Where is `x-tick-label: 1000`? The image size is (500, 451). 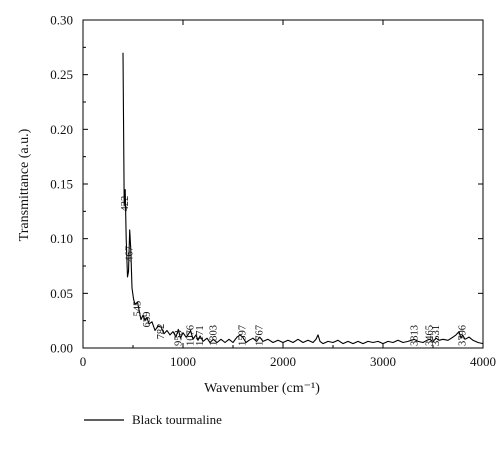 x-tick-label: 1000 is located at coordinates (183, 361).